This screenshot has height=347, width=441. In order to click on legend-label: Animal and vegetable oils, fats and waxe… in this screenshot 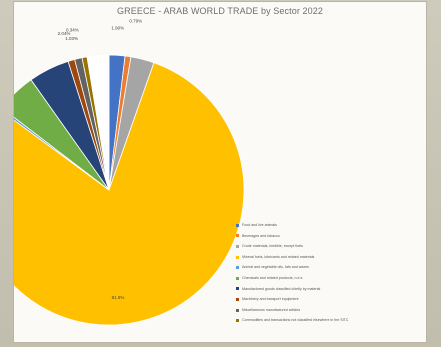, I will do `click(275, 267)`.